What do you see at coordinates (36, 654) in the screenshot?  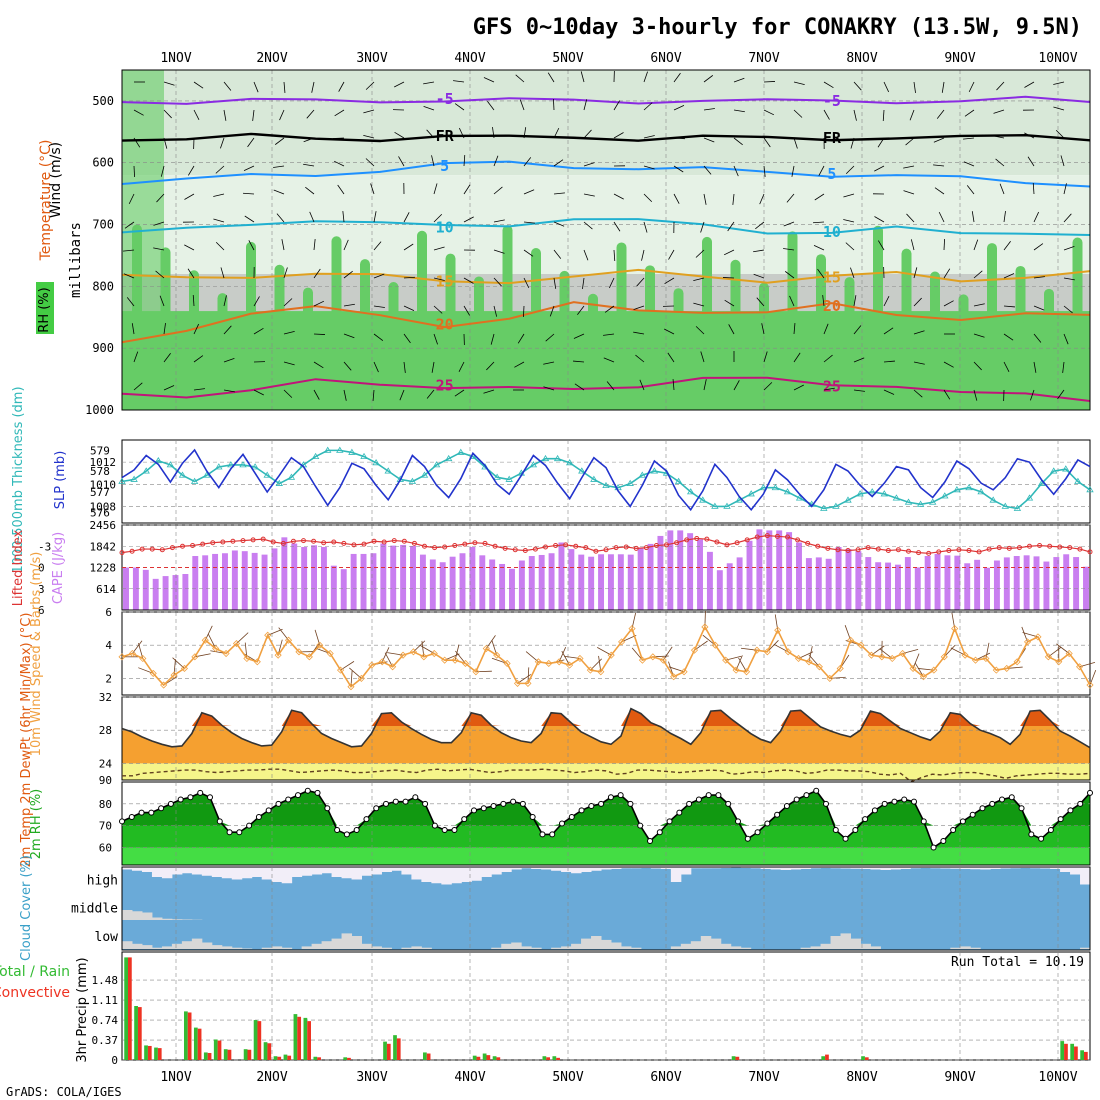 I see `axis-label-wind10m: 10m Wind Speed & Barbs (m/s)` at bounding box center [36, 654].